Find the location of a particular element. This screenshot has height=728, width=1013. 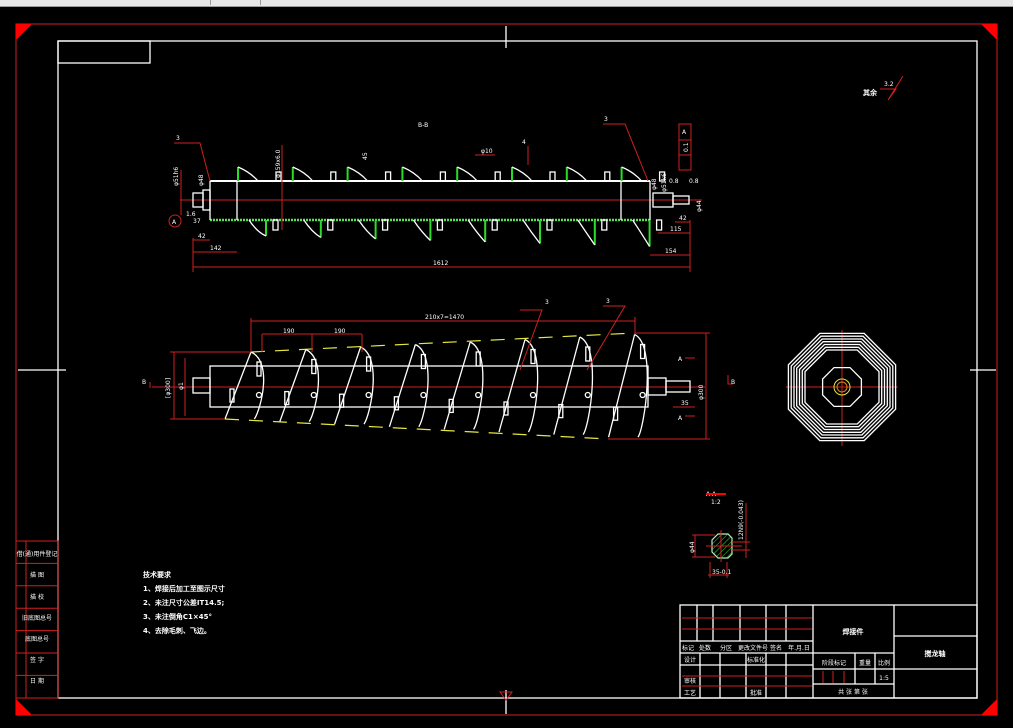

side-table-cell: 描 图 is located at coordinates (37, 575).